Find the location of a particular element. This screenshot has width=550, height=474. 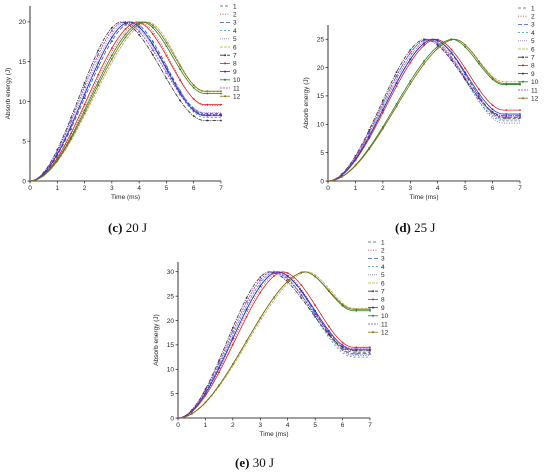

legend-label-11: 11 is located at coordinates (236, 88).